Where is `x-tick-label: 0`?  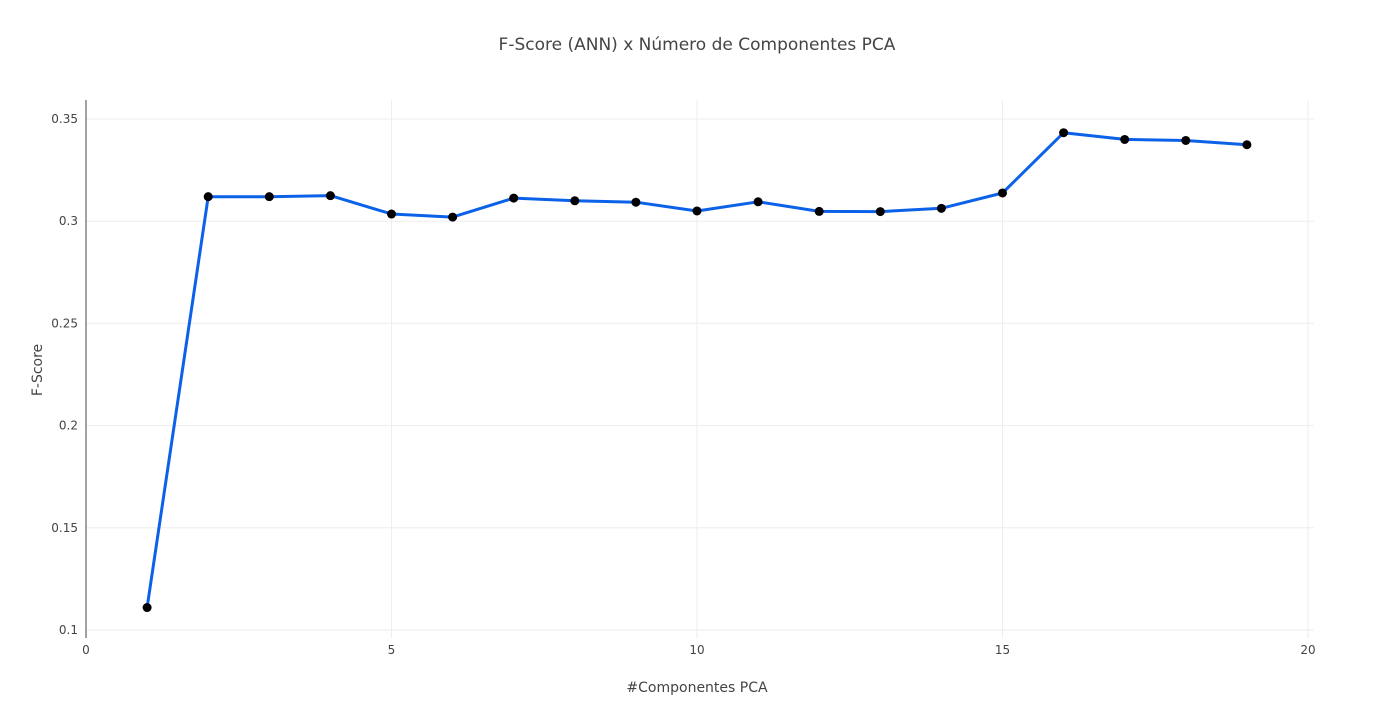 x-tick-label: 0 is located at coordinates (86, 650).